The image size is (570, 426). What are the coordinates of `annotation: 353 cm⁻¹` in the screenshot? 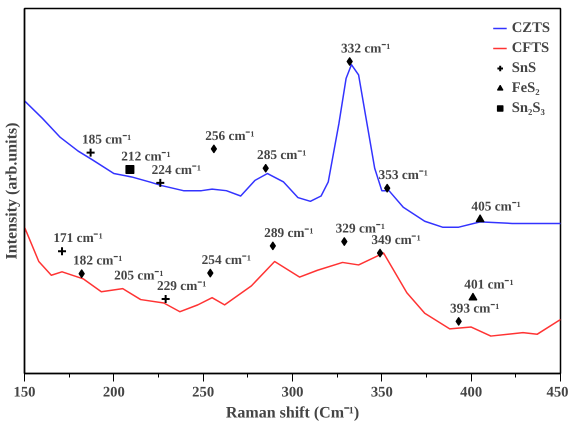 It's located at (403, 174).